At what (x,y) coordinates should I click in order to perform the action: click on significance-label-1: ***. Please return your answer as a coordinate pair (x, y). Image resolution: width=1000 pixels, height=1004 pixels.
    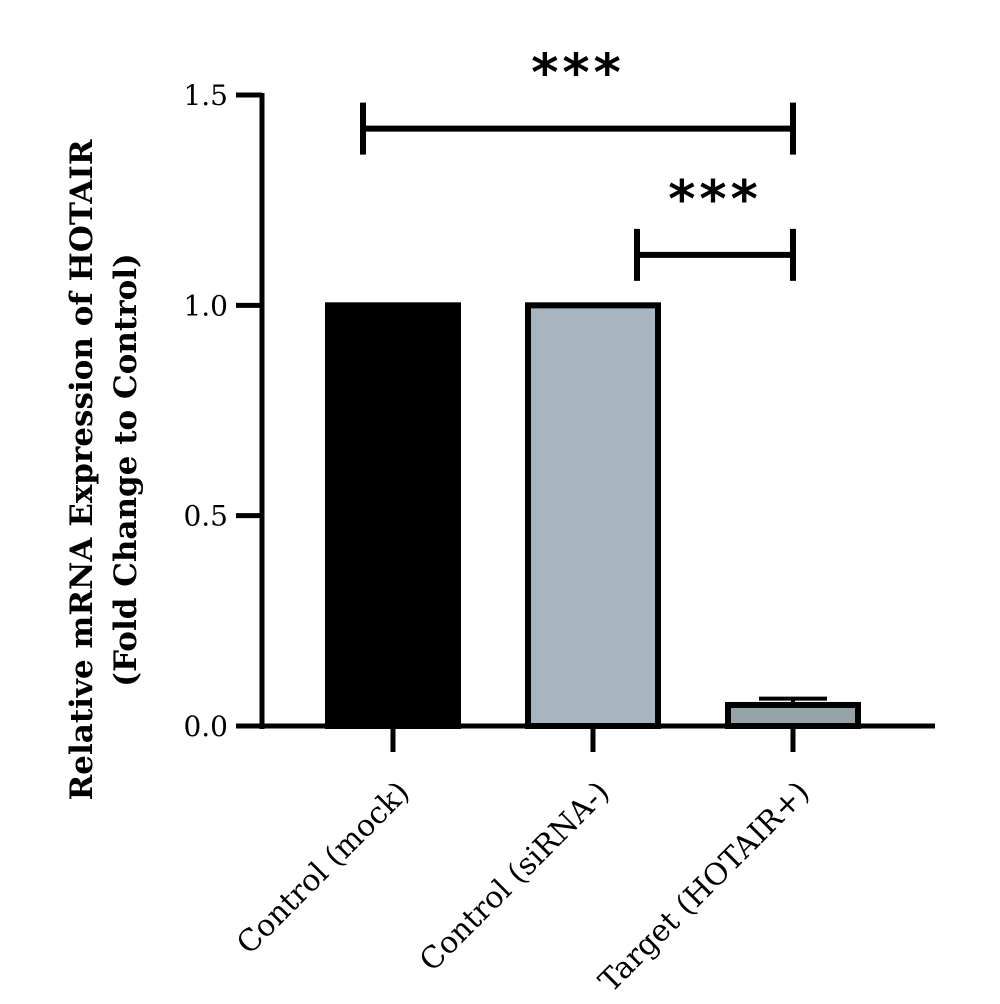
    Looking at the image, I should click on (578, 74).